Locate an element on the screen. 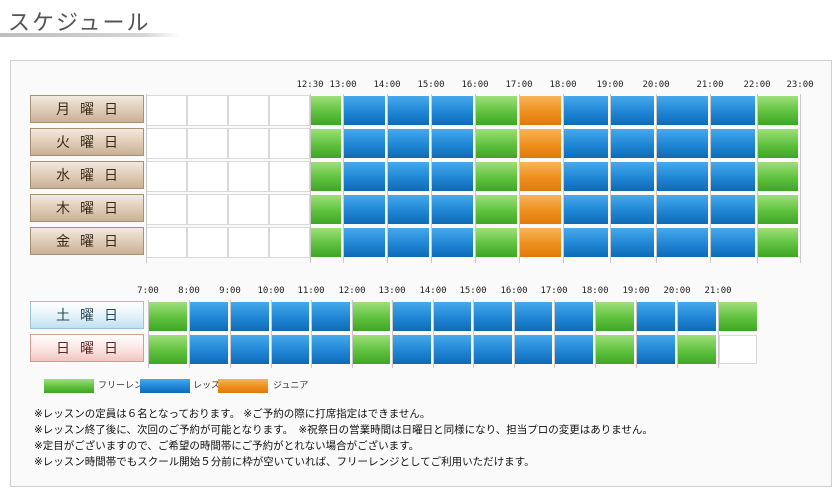 The height and width of the screenshot is (491, 840). time-header: 8:00 is located at coordinates (189, 291).